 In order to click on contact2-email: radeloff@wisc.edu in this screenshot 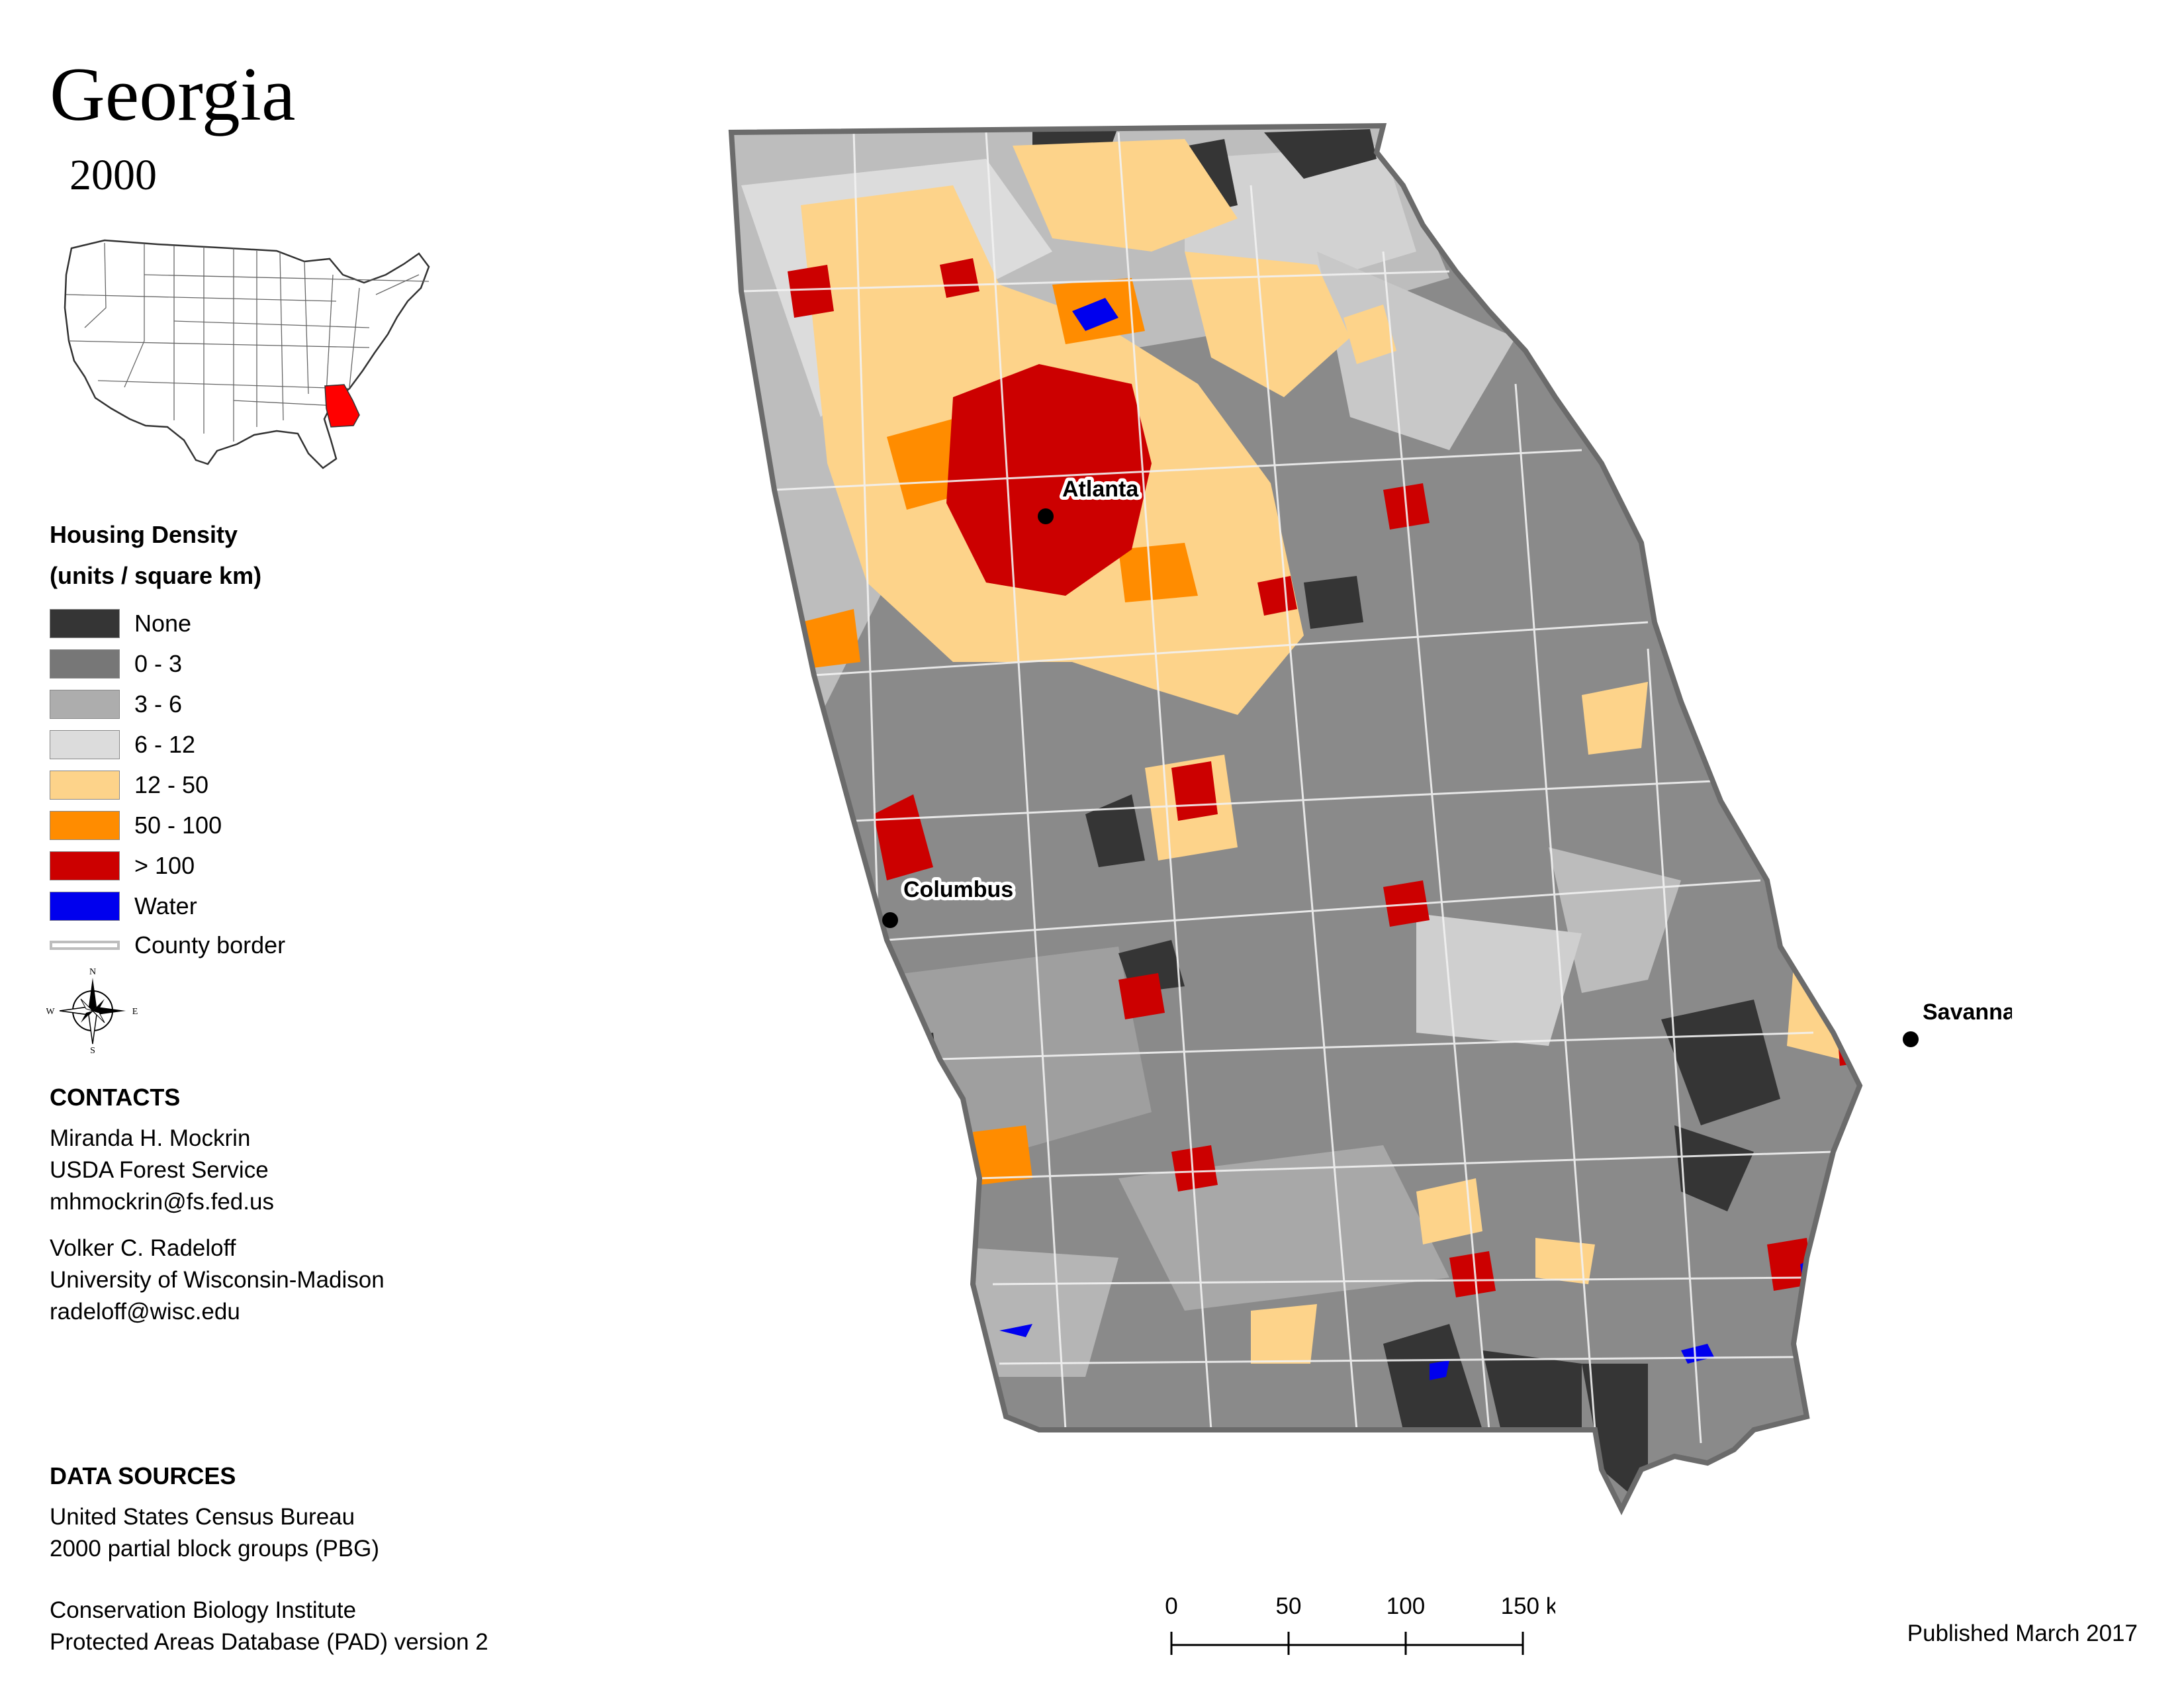, I will do `click(145, 1312)`.